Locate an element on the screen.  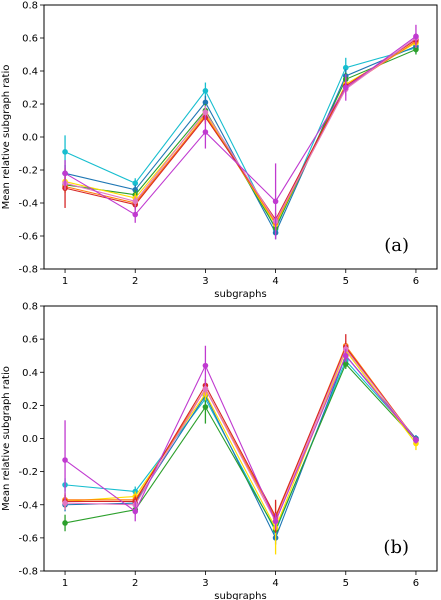
panel-label: (b) is located at coordinates (396, 547).